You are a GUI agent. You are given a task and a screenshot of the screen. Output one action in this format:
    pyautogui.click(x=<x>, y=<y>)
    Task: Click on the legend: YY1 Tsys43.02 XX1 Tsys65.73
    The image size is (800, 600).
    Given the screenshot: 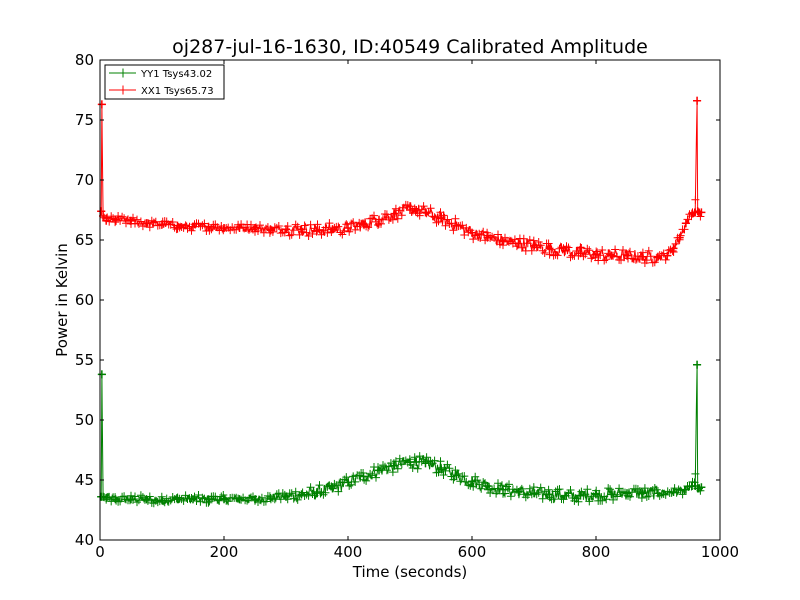 What is the action you would take?
    pyautogui.click(x=164, y=82)
    